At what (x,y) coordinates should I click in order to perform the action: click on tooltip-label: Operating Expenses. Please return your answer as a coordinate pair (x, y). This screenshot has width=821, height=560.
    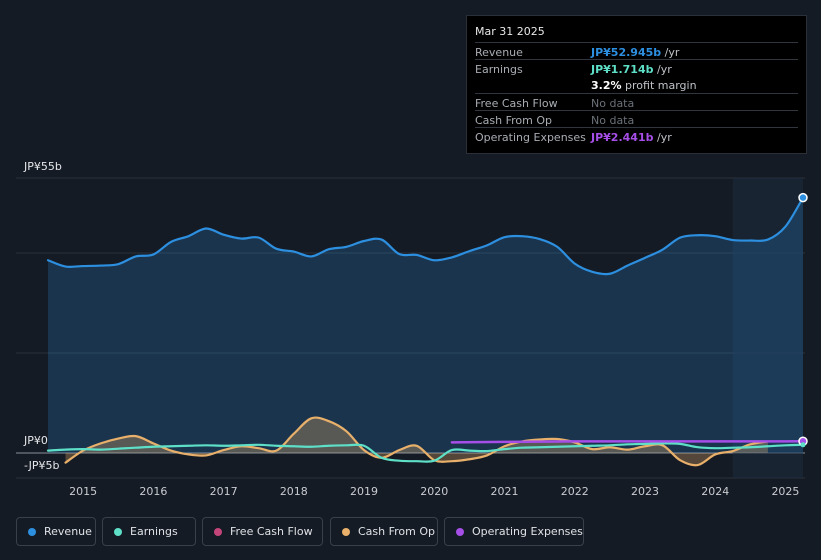
    Looking at the image, I should click on (530, 137).